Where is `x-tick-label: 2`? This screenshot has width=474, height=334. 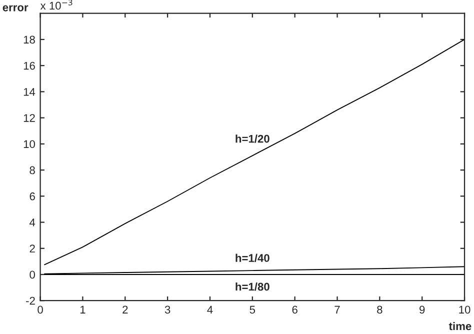 x-tick-label: 2 is located at coordinates (125, 310).